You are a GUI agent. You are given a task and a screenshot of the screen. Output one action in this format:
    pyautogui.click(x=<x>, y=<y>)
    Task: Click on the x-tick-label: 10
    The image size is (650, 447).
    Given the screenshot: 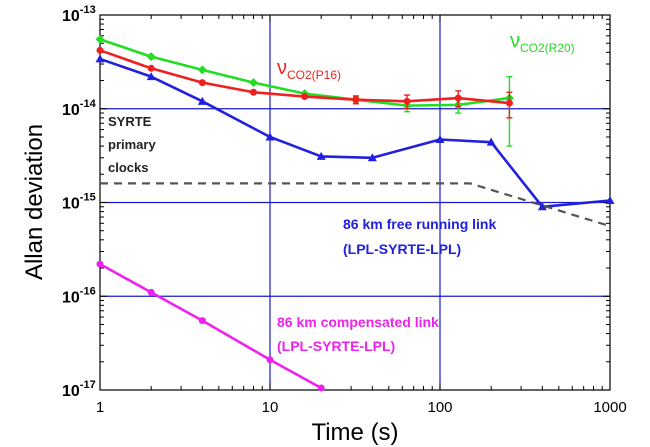 What is the action you would take?
    pyautogui.click(x=270, y=407)
    